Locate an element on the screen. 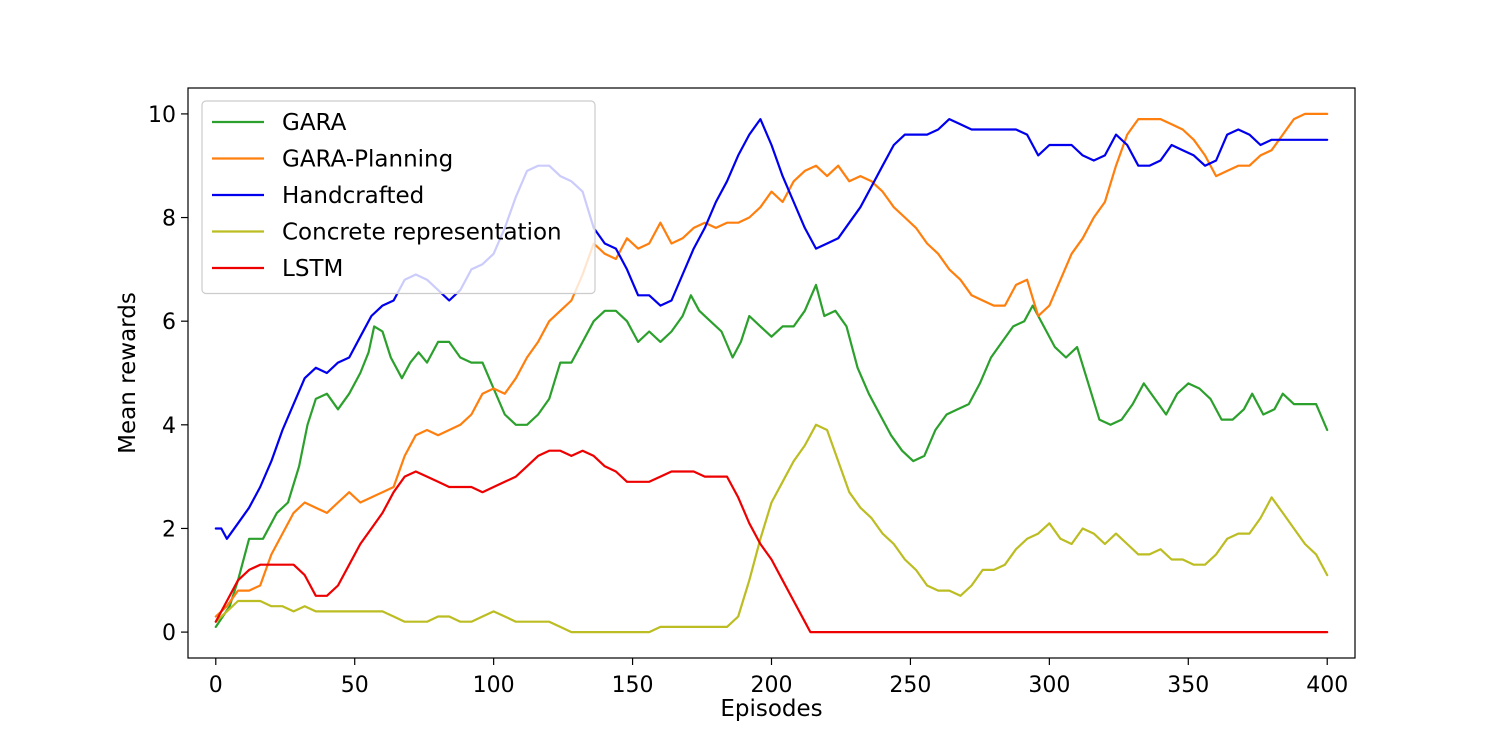 This screenshot has height=739, width=1505. x-axis: 0 50 100 150 200 250 300 350 400 is located at coordinates (778, 678).